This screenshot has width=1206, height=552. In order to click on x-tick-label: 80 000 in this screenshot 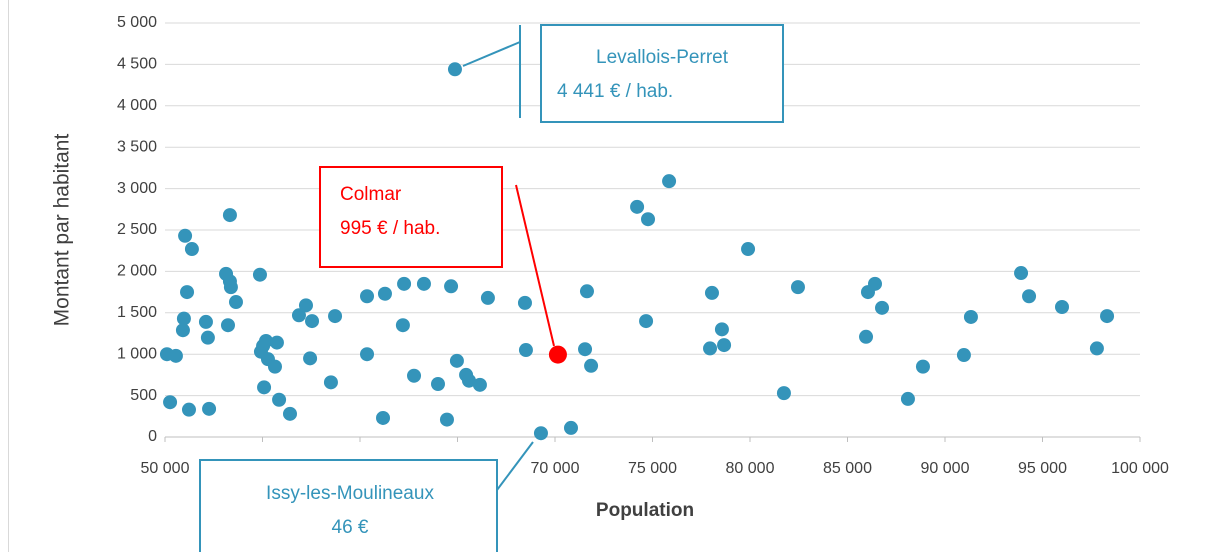, I will do `click(750, 468)`.